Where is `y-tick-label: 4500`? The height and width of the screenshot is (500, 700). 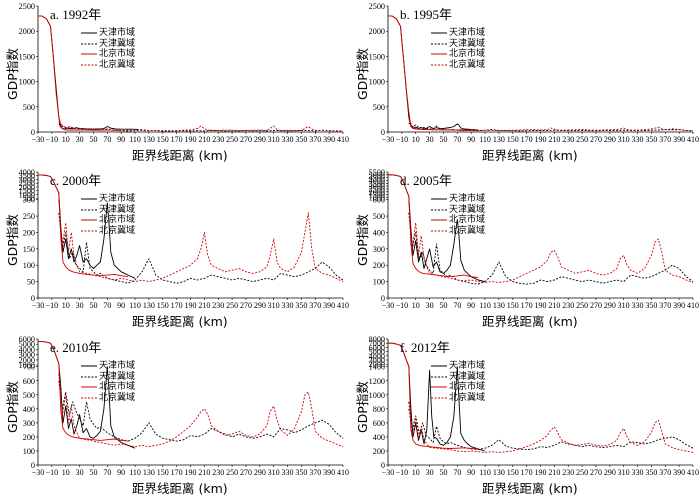
y-tick-label: 4500 is located at coordinates (377, 178).